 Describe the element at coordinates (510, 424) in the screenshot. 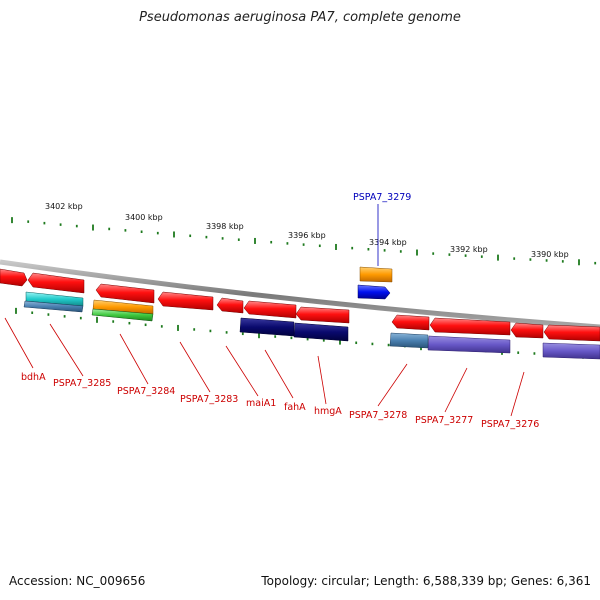

I see `gene-label-pspa7-3276: PSPA7_3276` at that location.